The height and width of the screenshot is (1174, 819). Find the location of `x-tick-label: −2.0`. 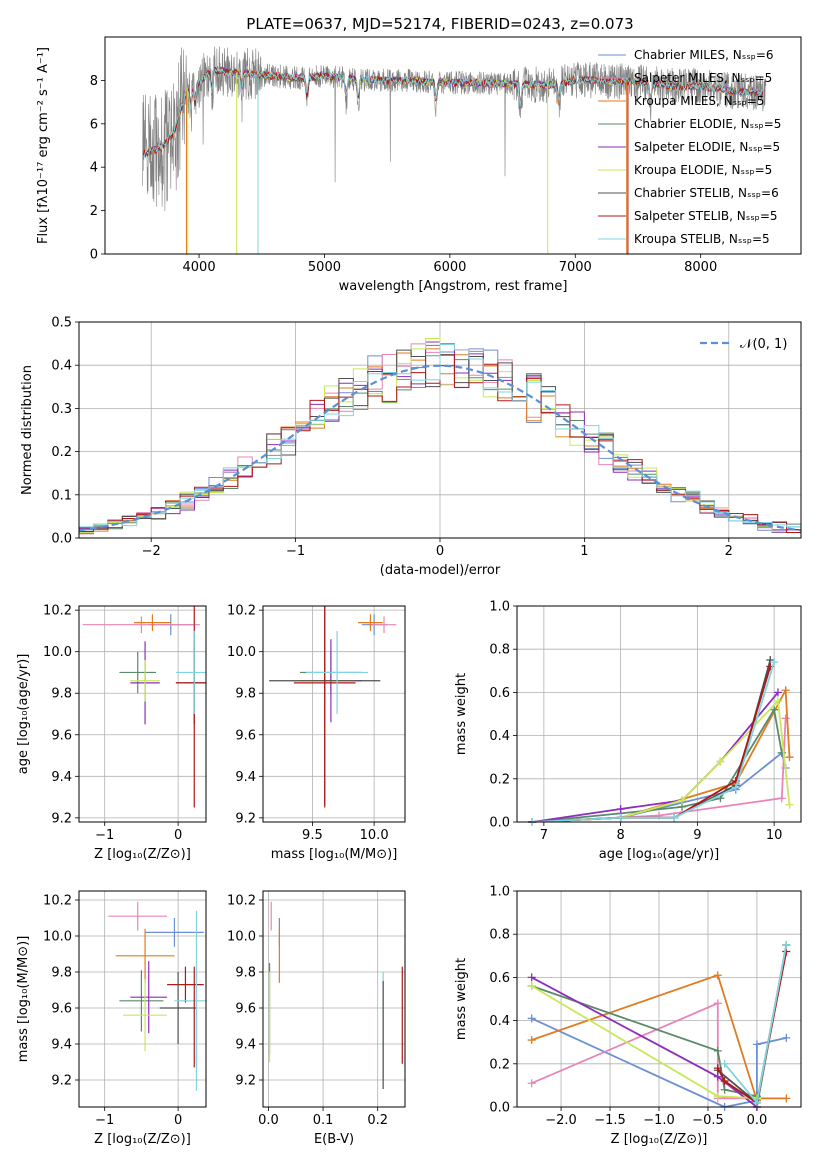

x-tick-label: −2.0 is located at coordinates (561, 1120).